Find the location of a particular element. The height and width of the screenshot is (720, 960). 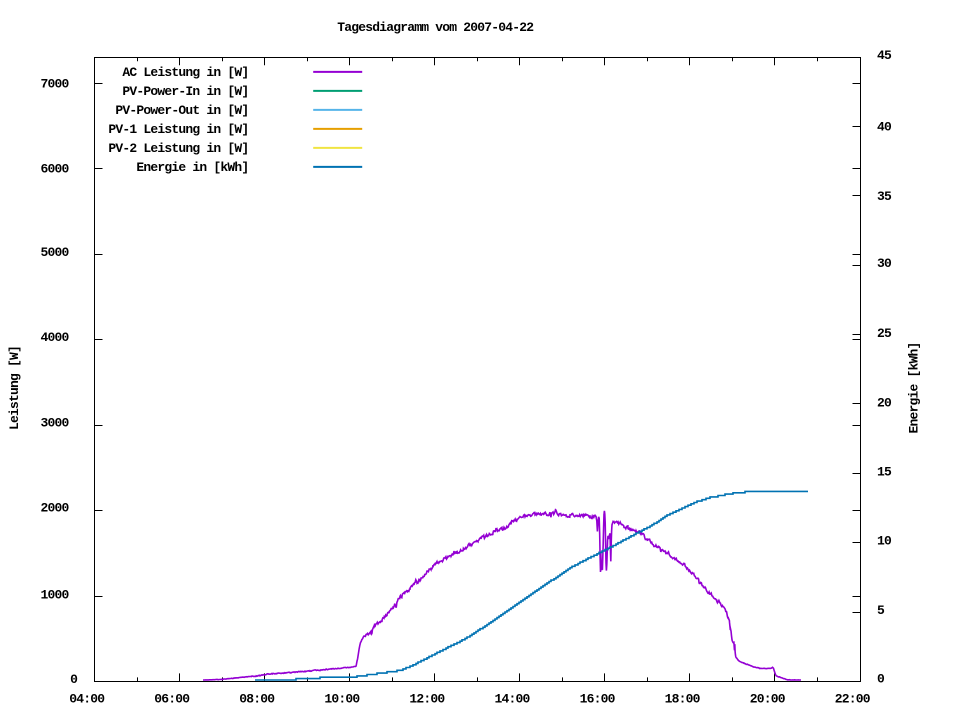

svg-text: 40 is located at coordinates (884, 127).